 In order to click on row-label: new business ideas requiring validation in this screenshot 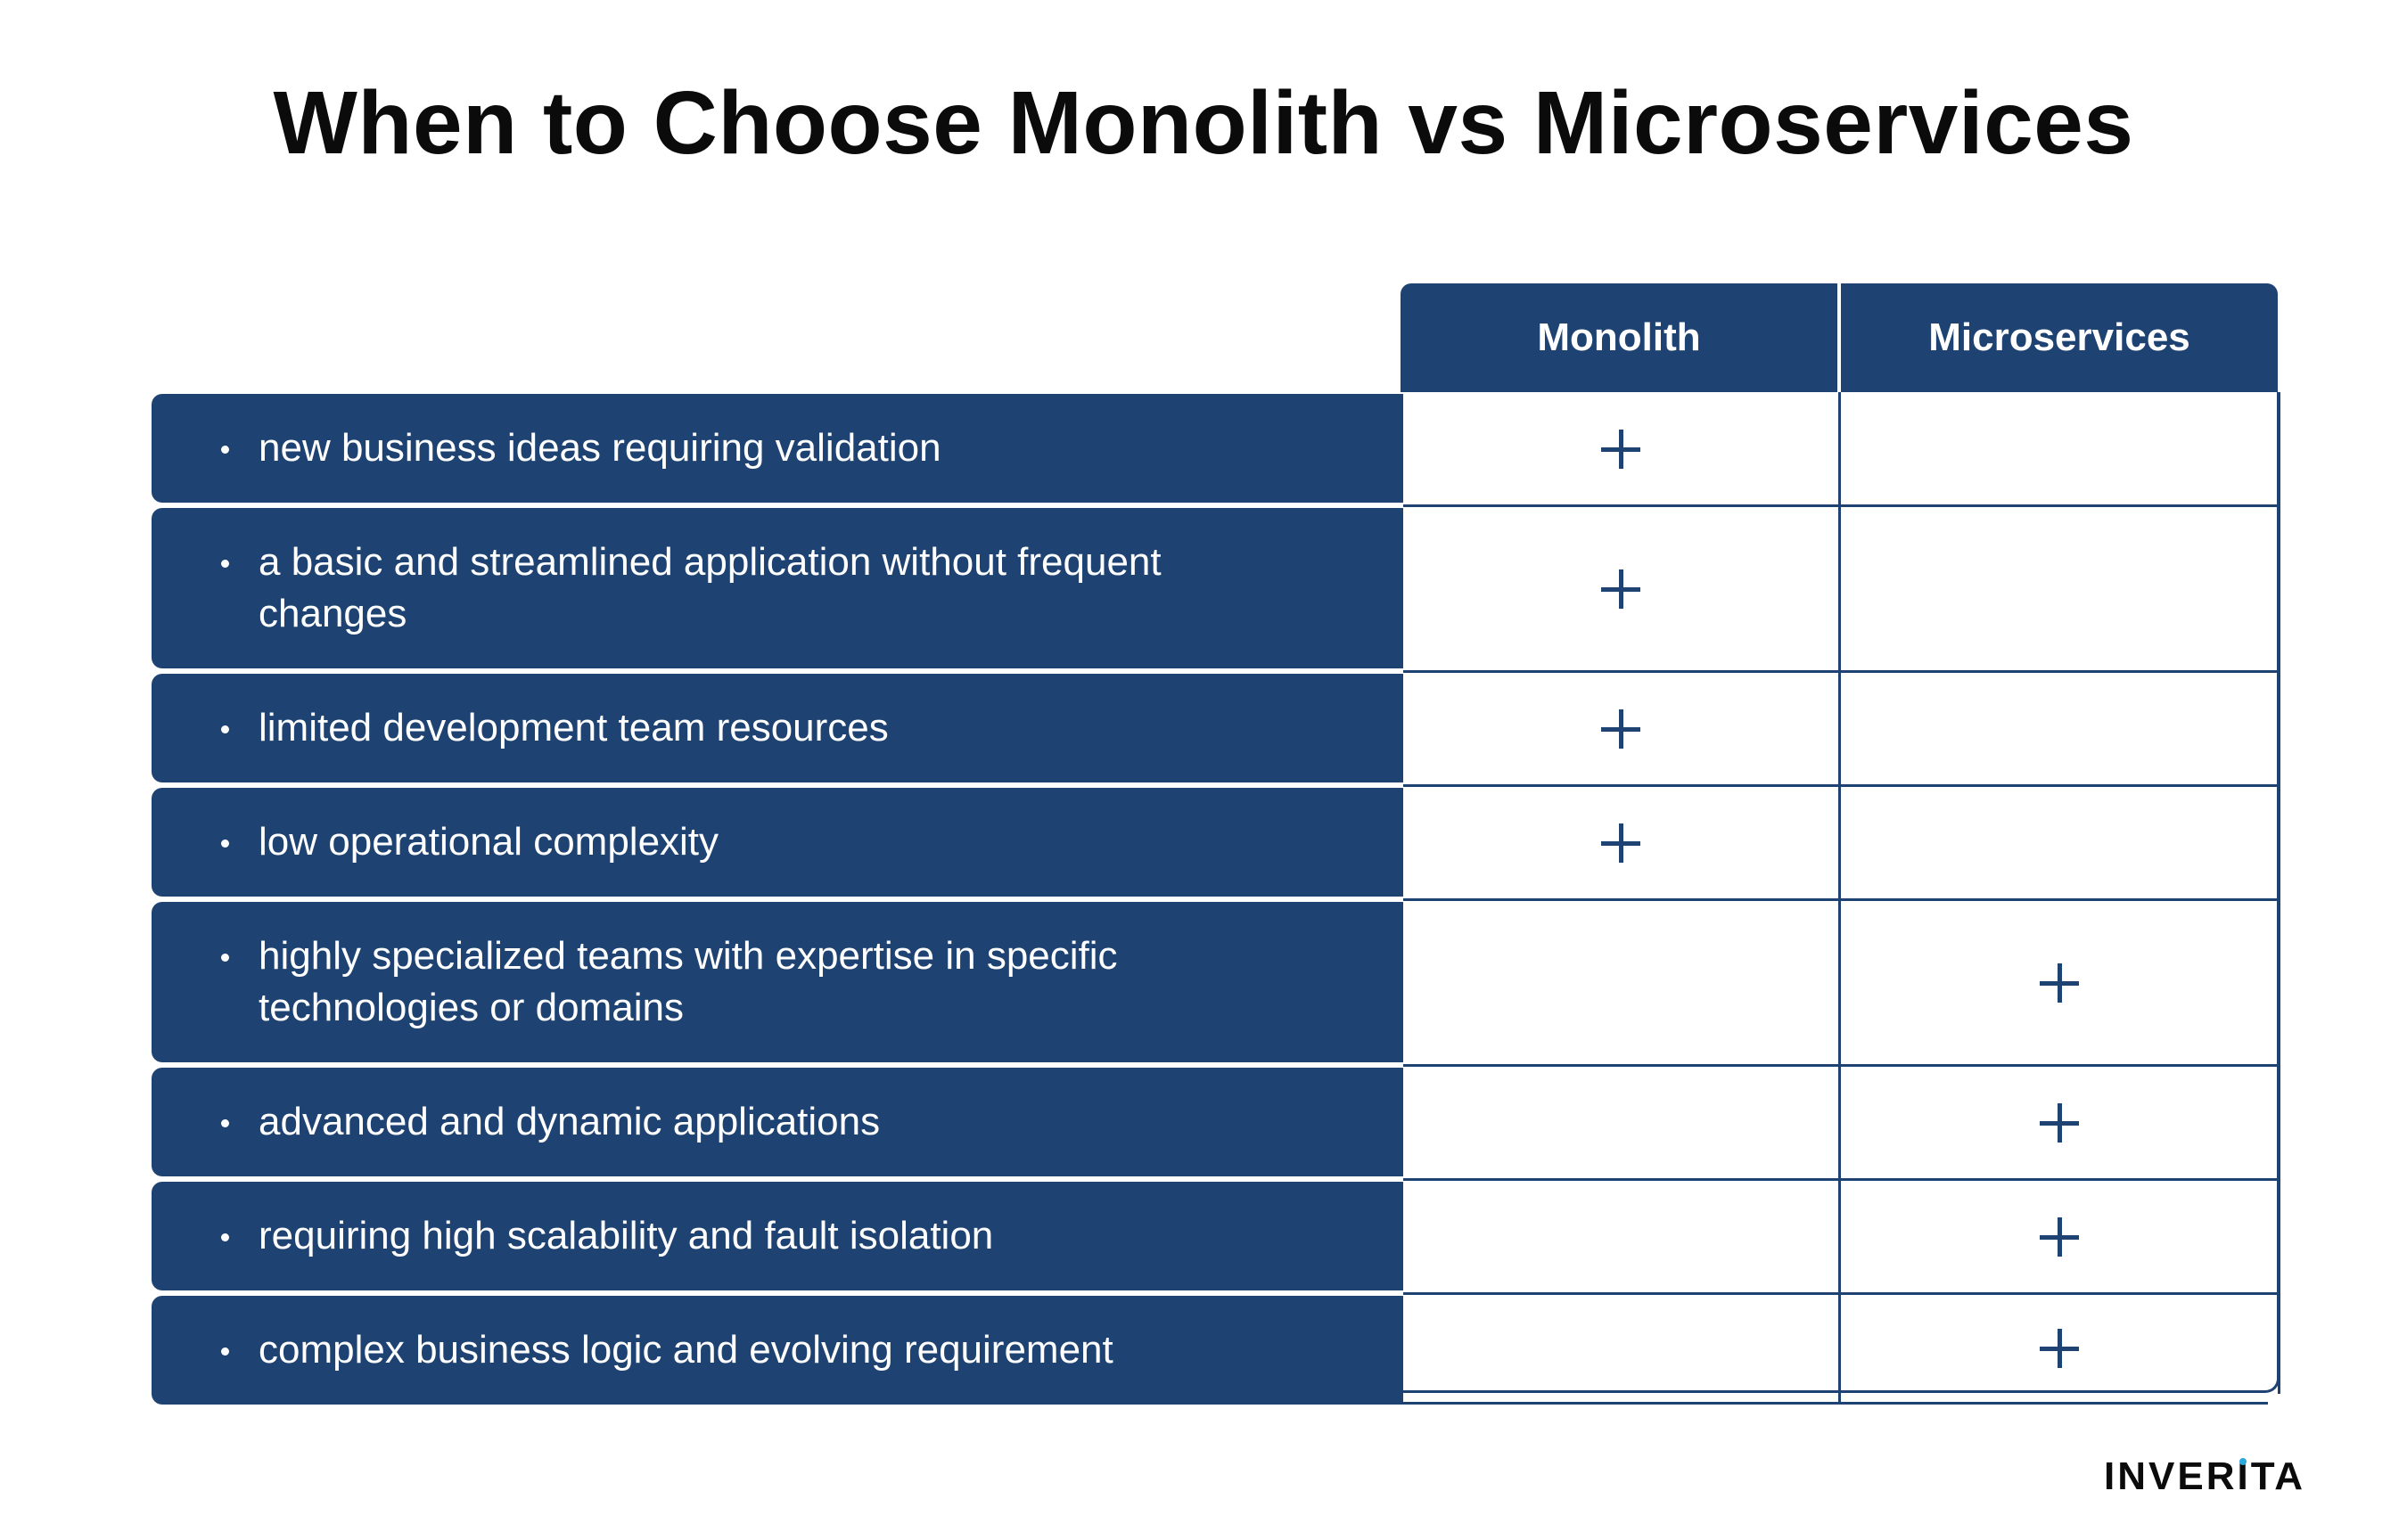, I will do `click(777, 448)`.